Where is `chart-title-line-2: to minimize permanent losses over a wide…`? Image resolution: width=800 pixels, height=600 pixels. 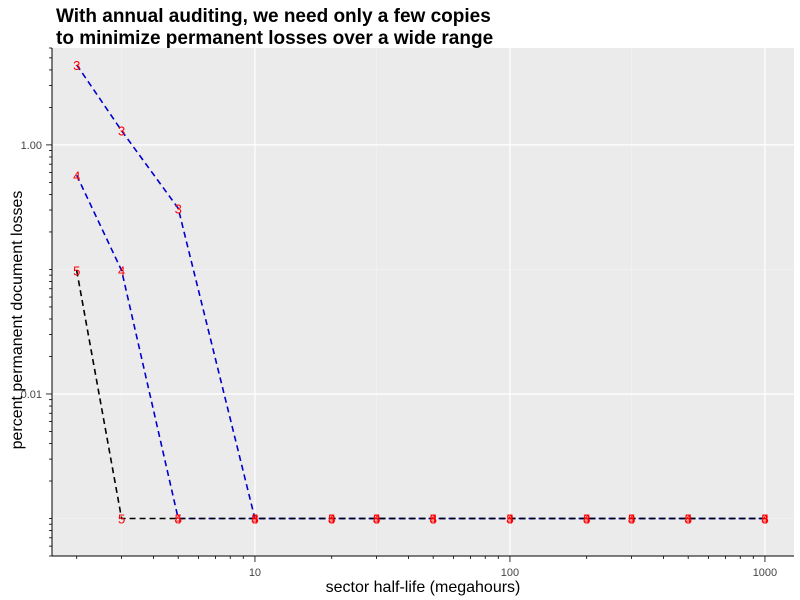
chart-title-line-2: to minimize permanent losses over a wide… is located at coordinates (275, 38).